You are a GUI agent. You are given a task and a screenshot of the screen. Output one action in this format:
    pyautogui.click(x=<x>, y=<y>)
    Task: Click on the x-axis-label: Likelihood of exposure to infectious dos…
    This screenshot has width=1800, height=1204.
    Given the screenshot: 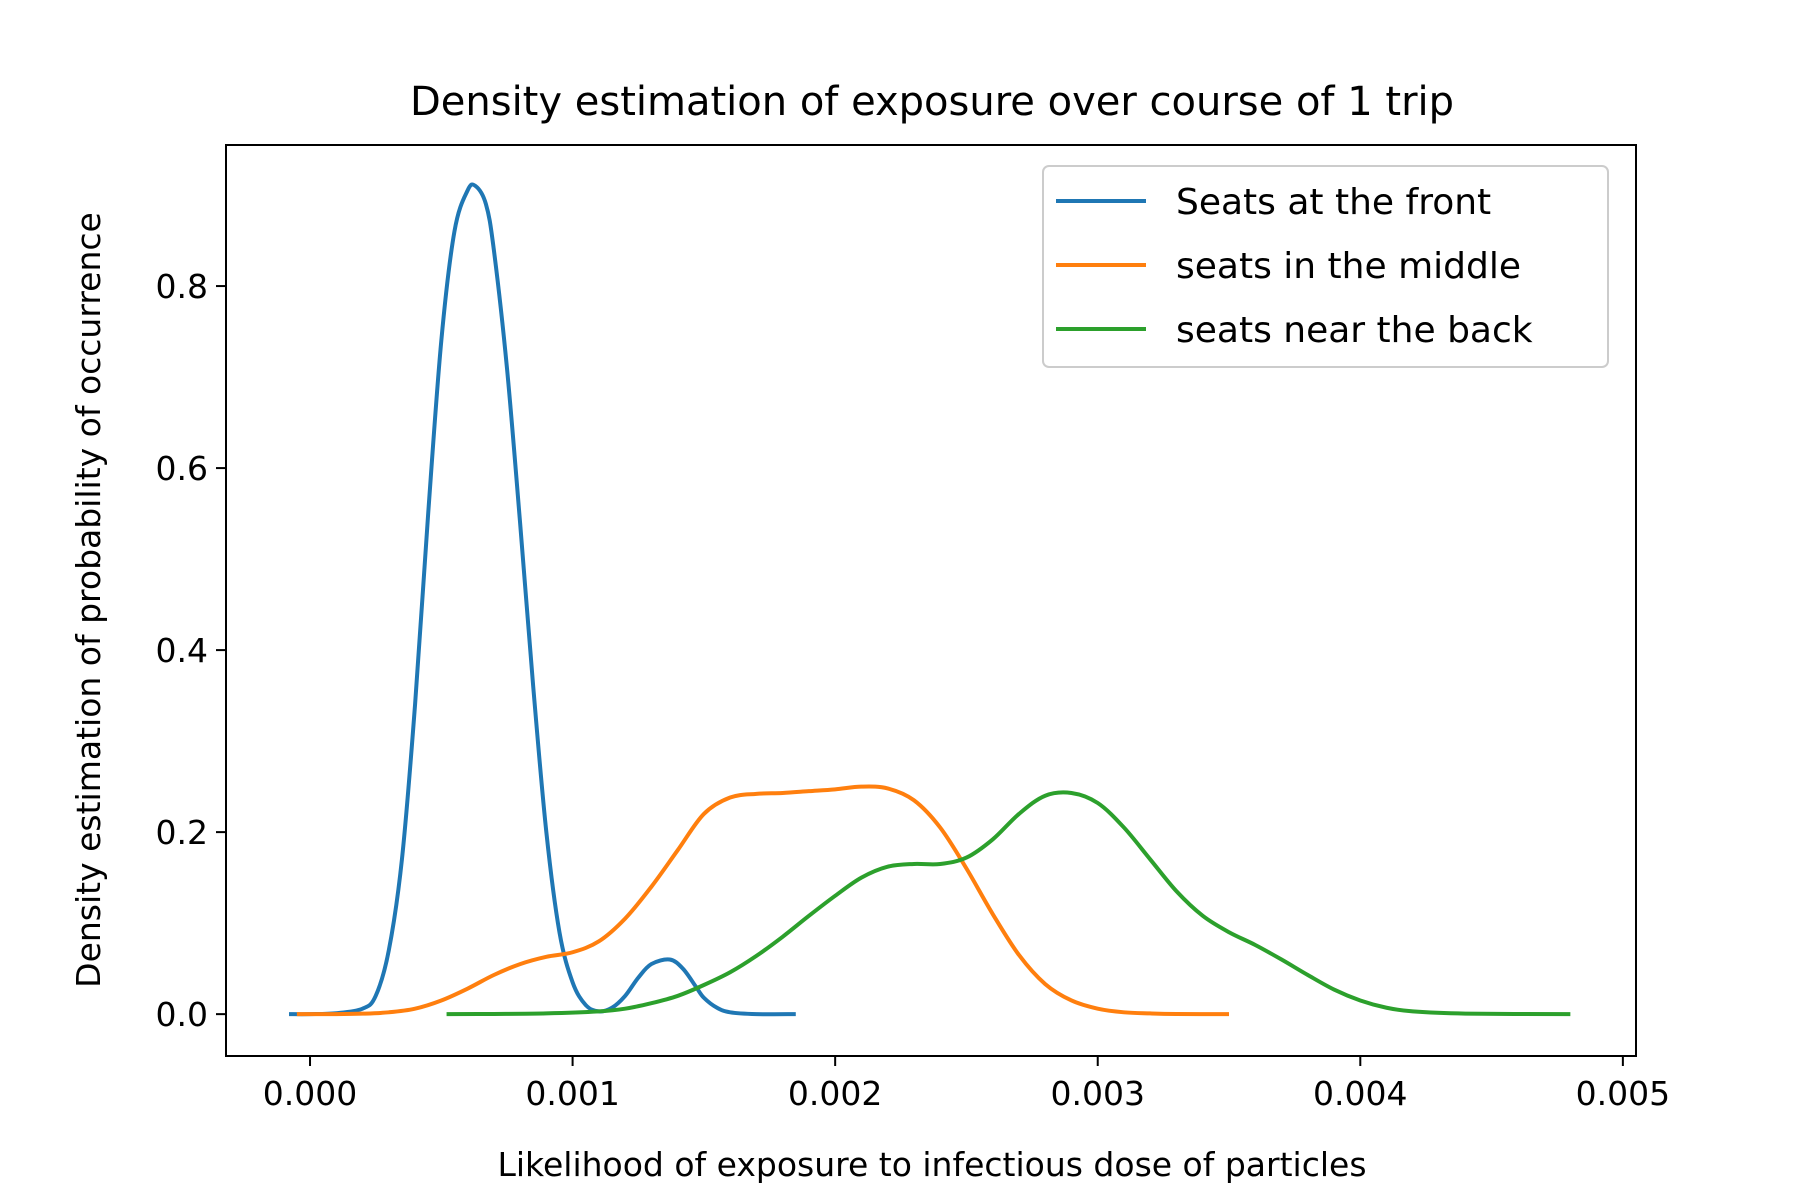 What is the action you would take?
    pyautogui.click(x=931, y=1164)
    